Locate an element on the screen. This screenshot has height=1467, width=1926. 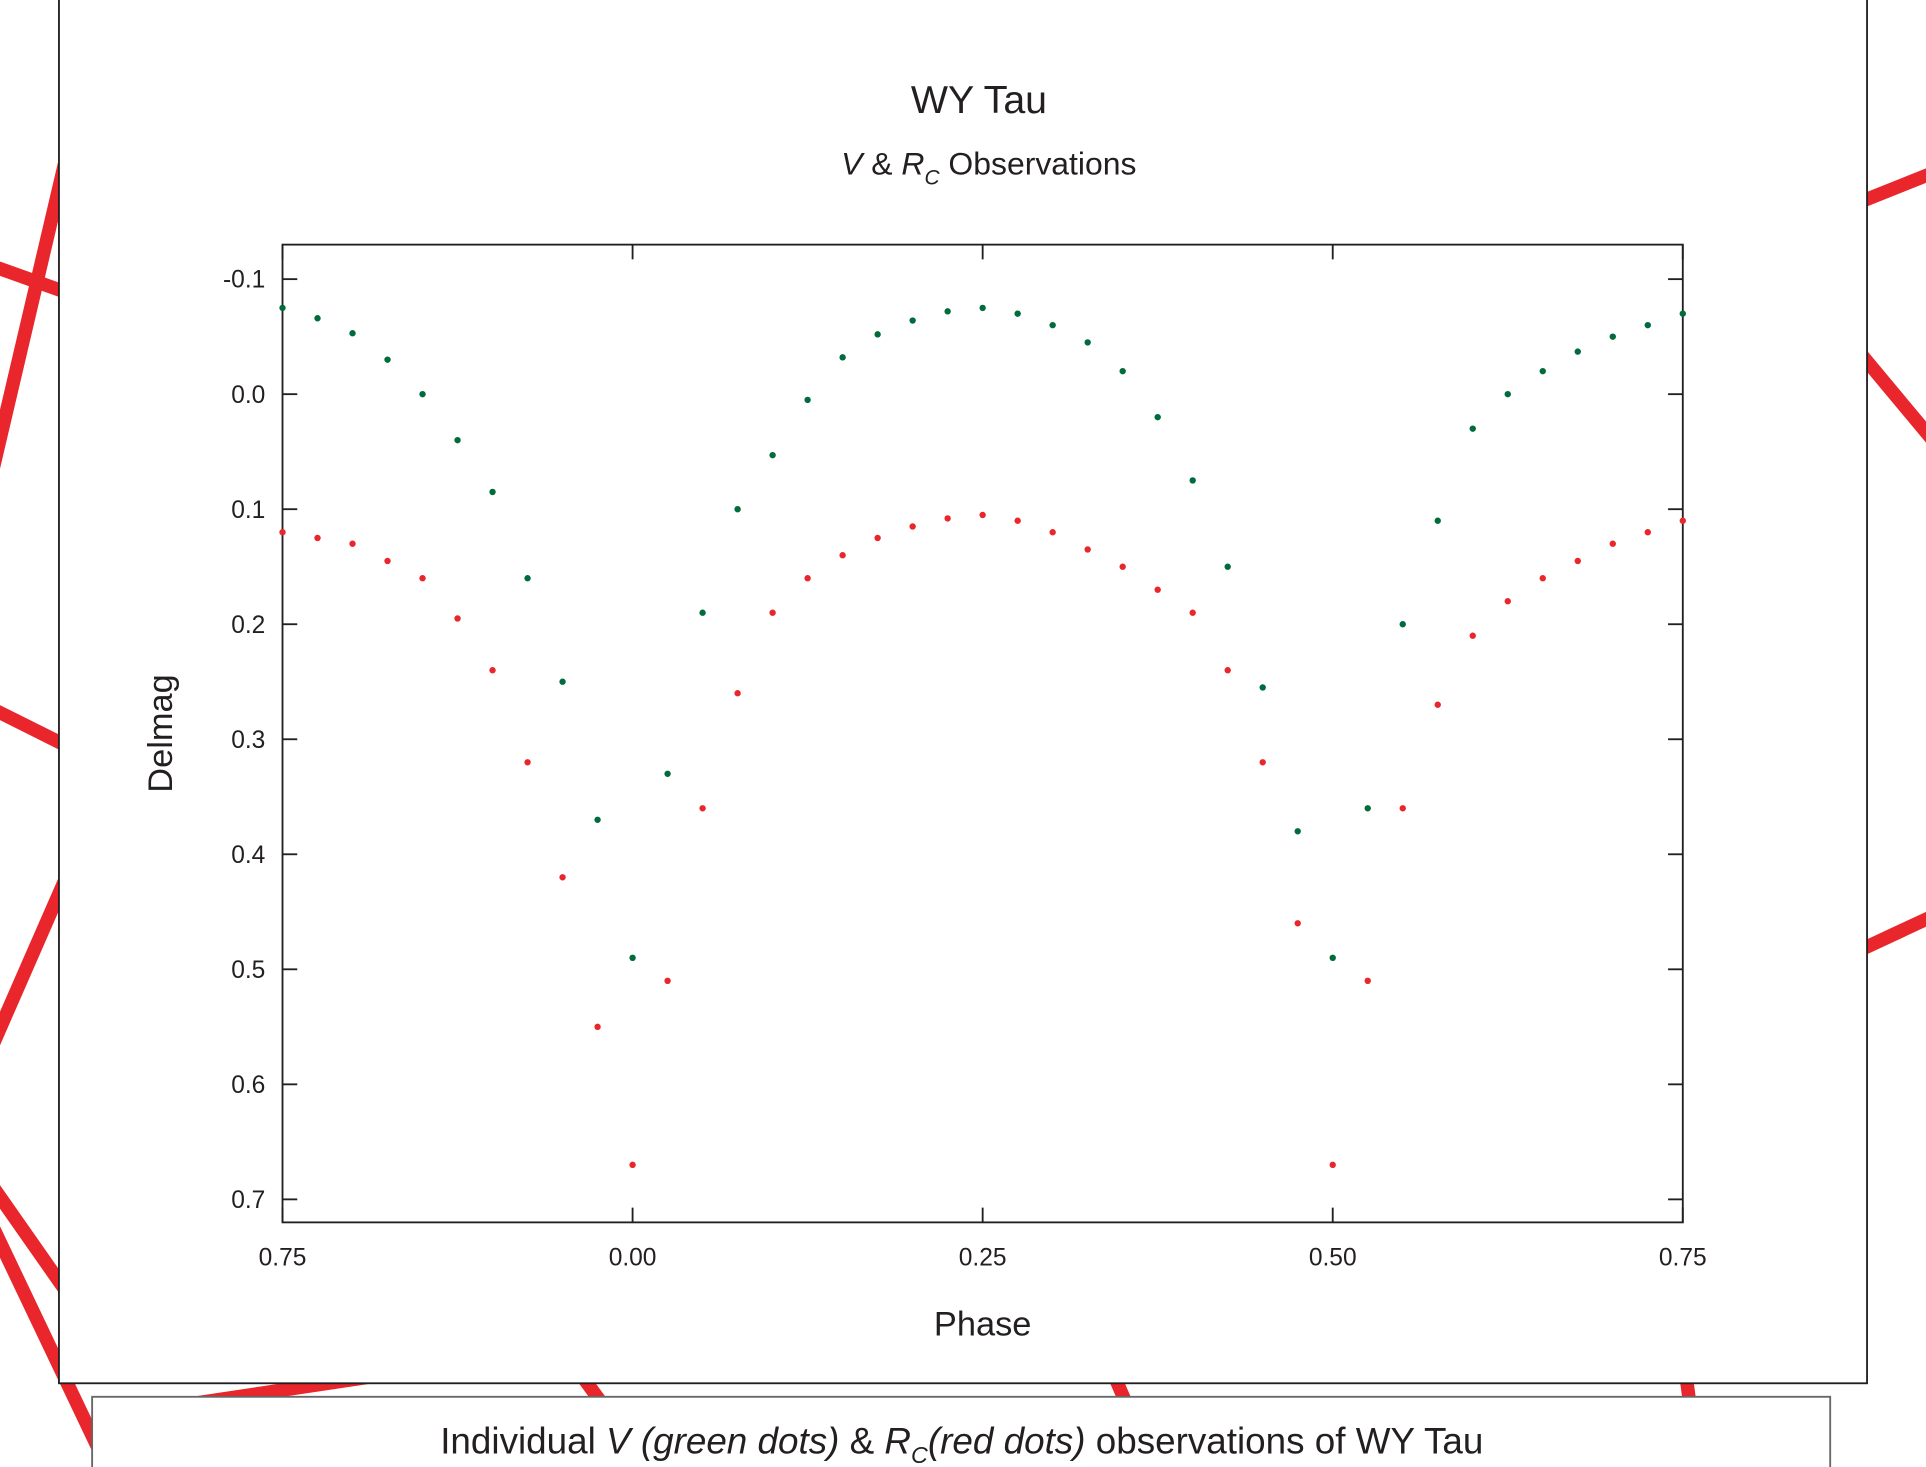
y-tick-label: 0.3 is located at coordinates (248, 740).